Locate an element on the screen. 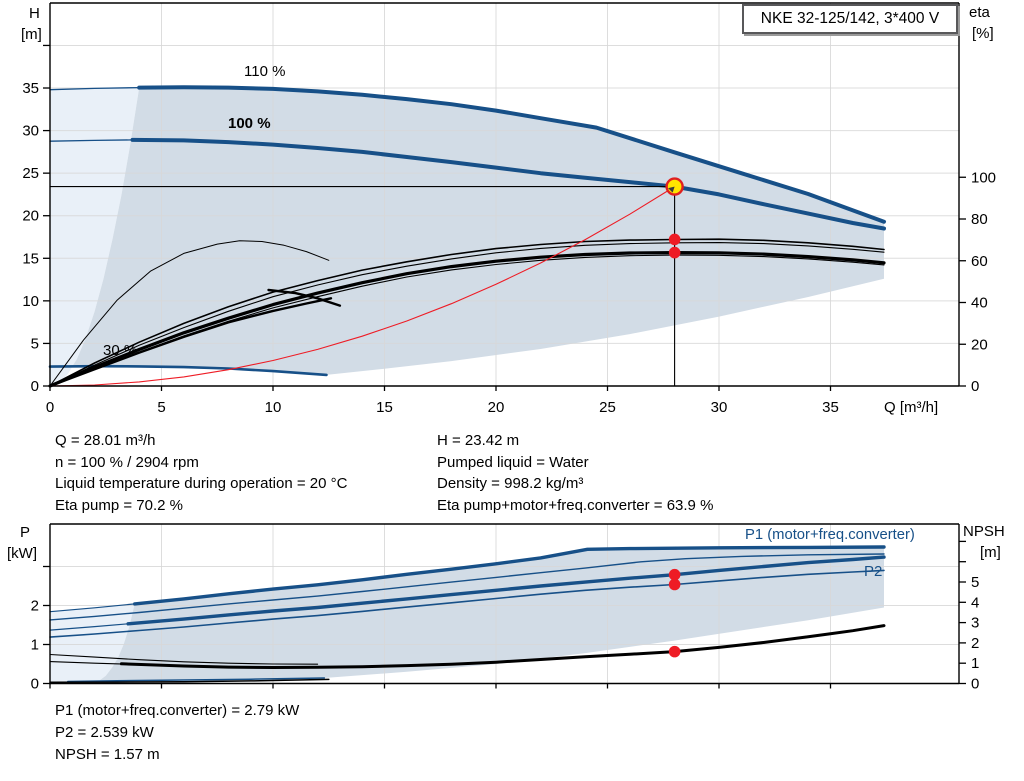 This screenshot has height=781, width=1024. eta-pump-point is located at coordinates (674, 239).